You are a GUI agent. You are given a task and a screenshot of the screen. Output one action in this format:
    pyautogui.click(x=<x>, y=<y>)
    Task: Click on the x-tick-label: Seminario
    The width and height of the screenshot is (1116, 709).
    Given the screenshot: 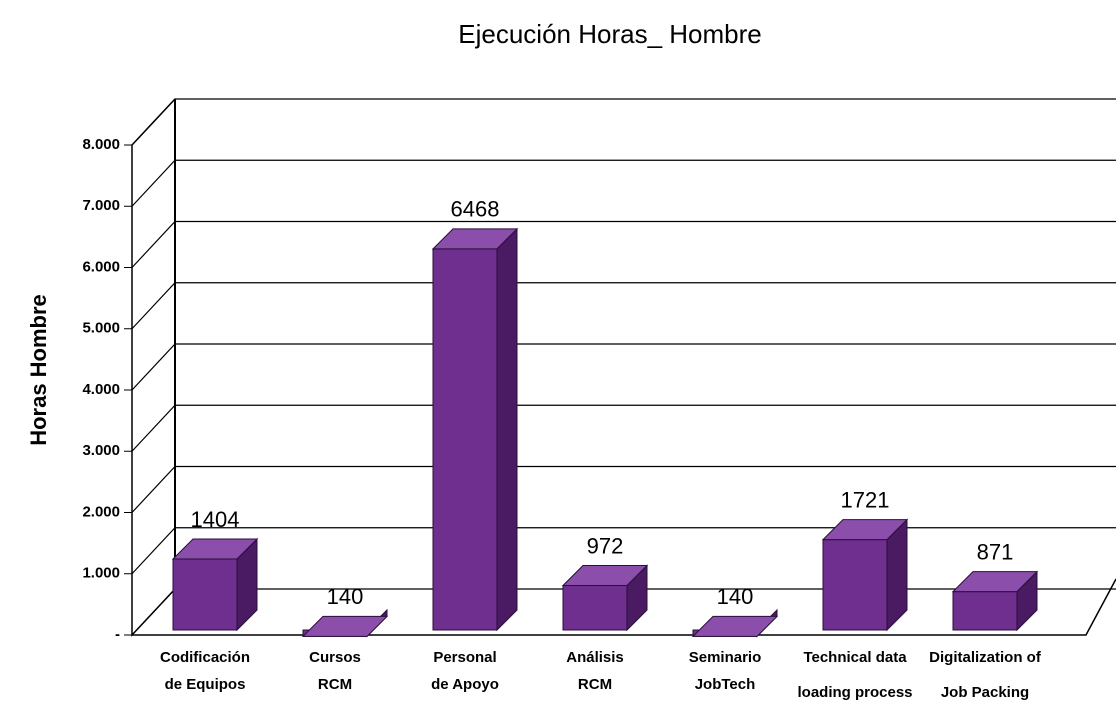 What is the action you would take?
    pyautogui.click(x=725, y=657)
    